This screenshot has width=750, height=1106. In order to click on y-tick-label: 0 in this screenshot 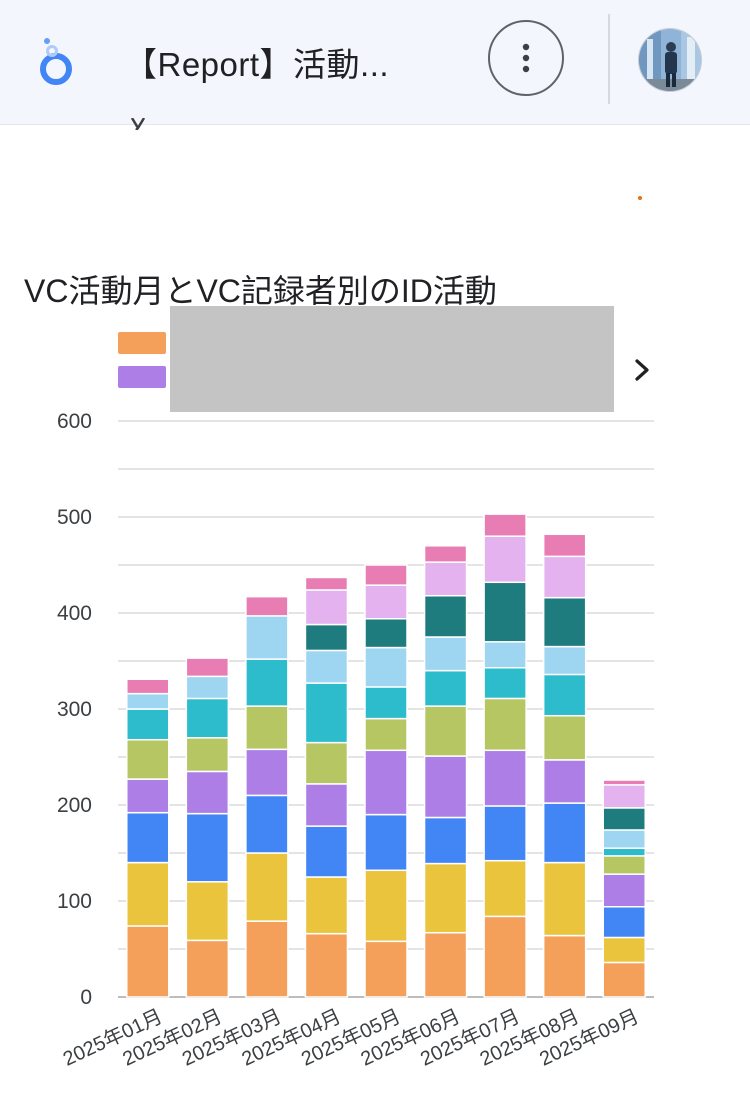, I will do `click(86, 997)`.